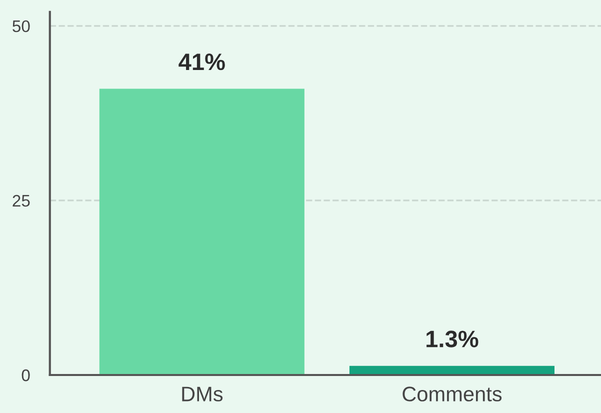 Image resolution: width=601 pixels, height=413 pixels. I want to click on data-label: 41%, so click(201, 62).